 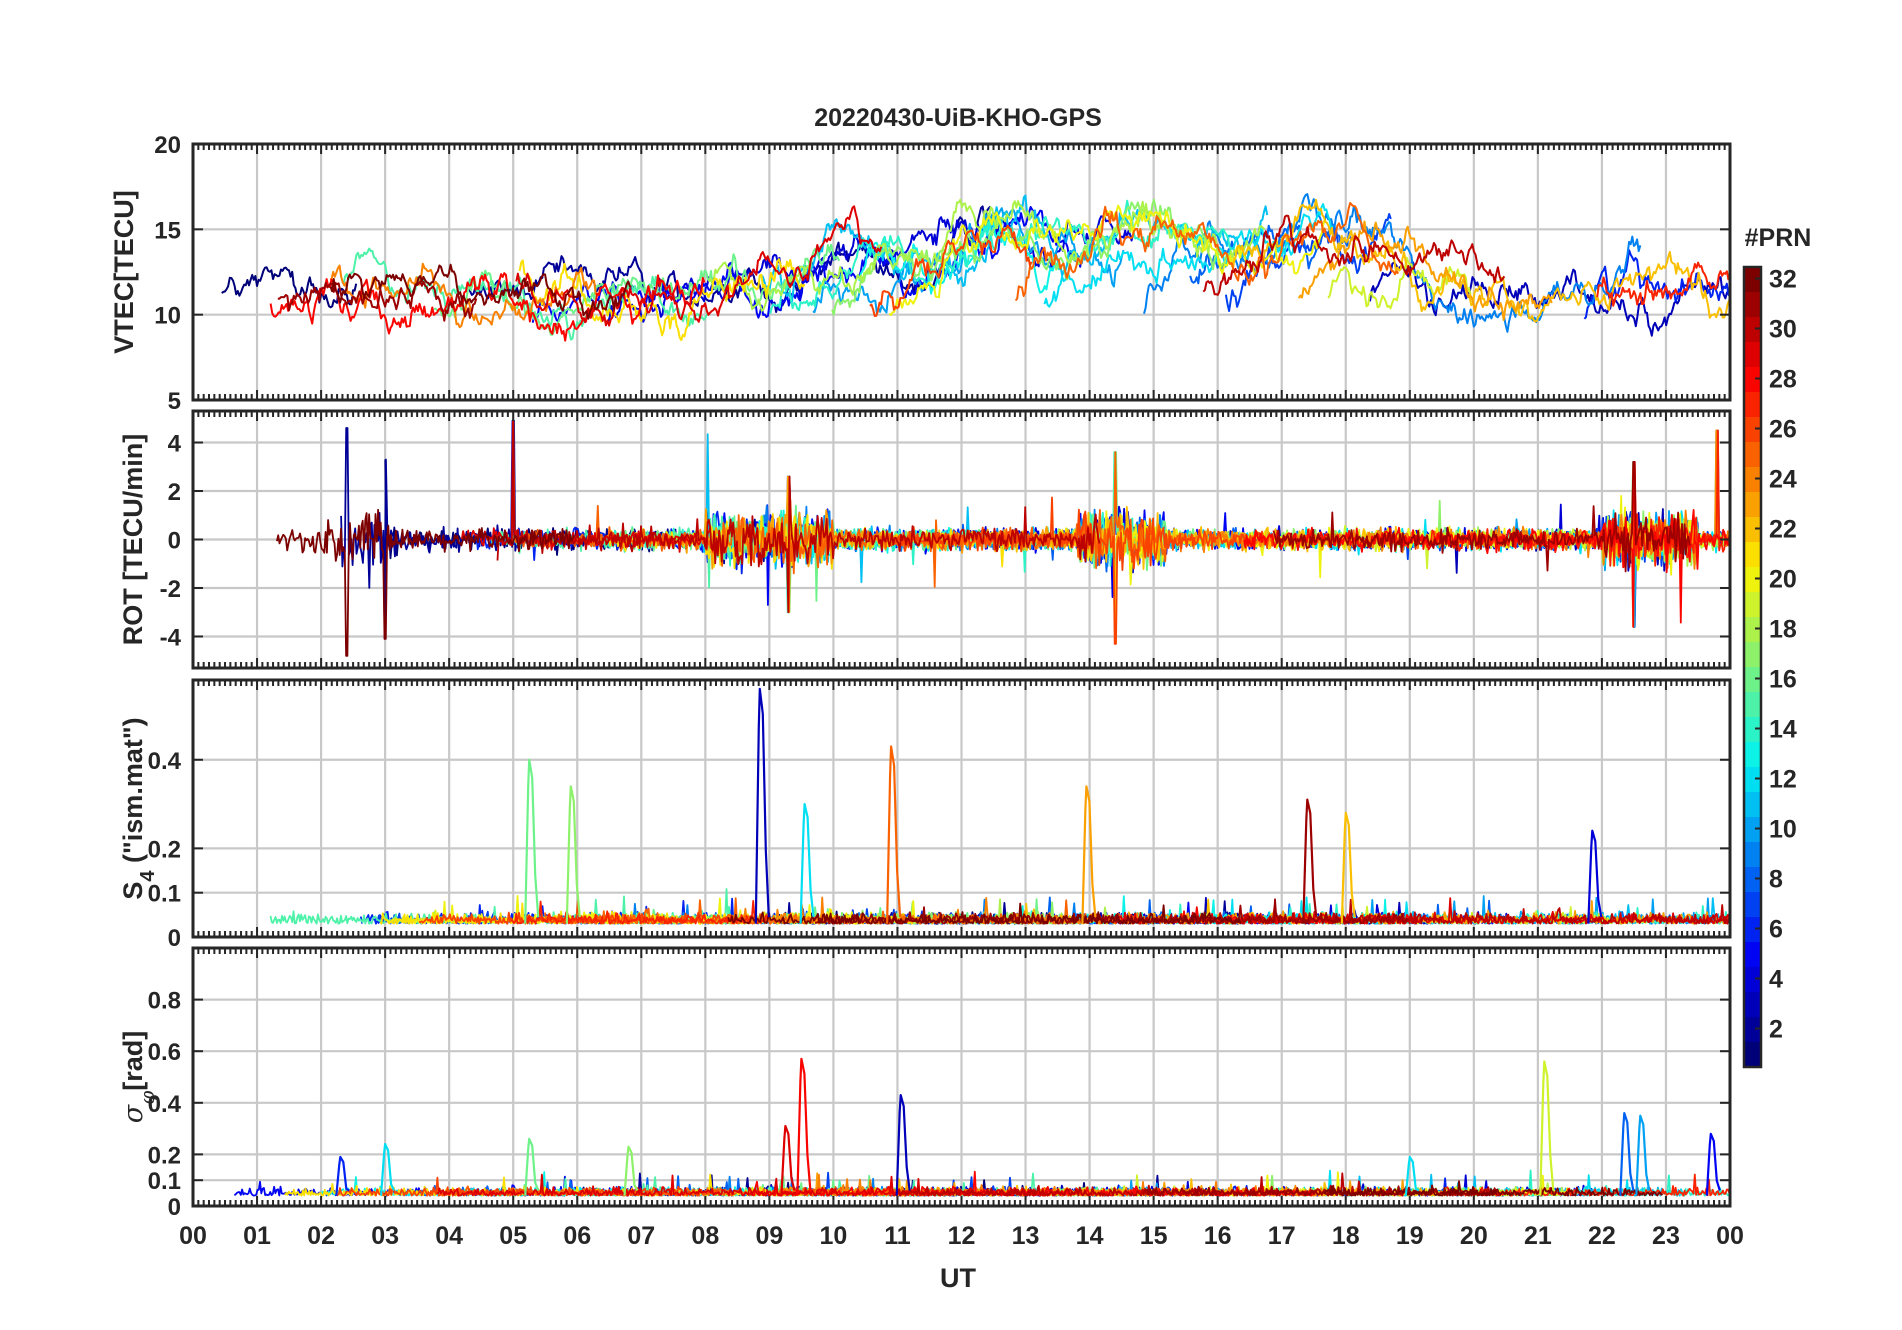 What do you see at coordinates (133, 539) in the screenshot?
I see `y-axis-label: ROT [TECU/min]` at bounding box center [133, 539].